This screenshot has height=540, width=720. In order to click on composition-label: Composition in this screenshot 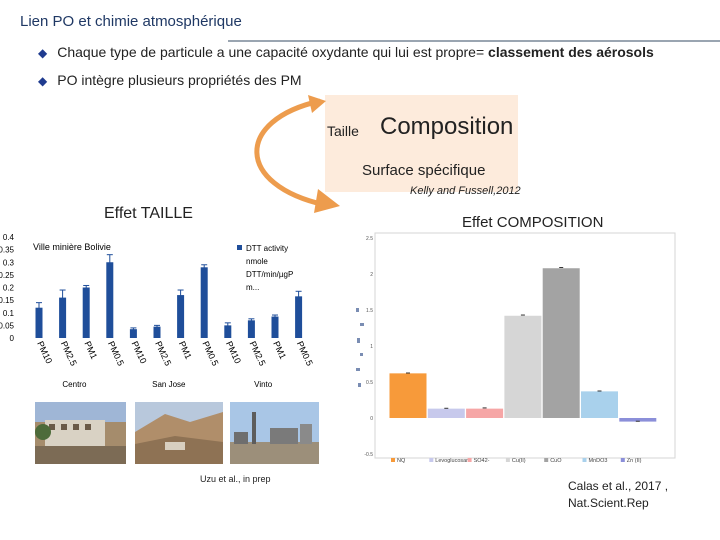, I will do `click(447, 126)`.